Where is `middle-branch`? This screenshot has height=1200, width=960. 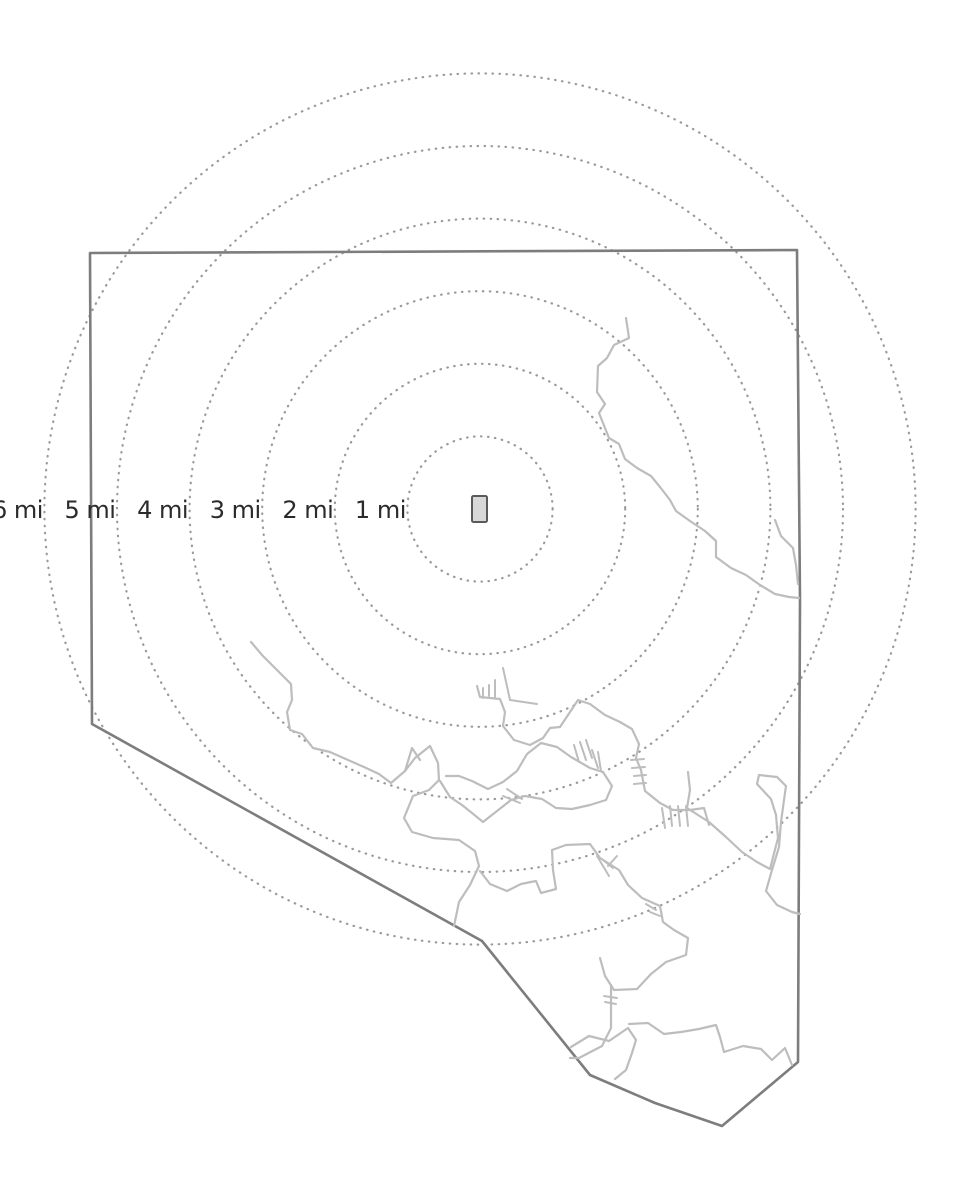
middle-branch is located at coordinates (526, 782).